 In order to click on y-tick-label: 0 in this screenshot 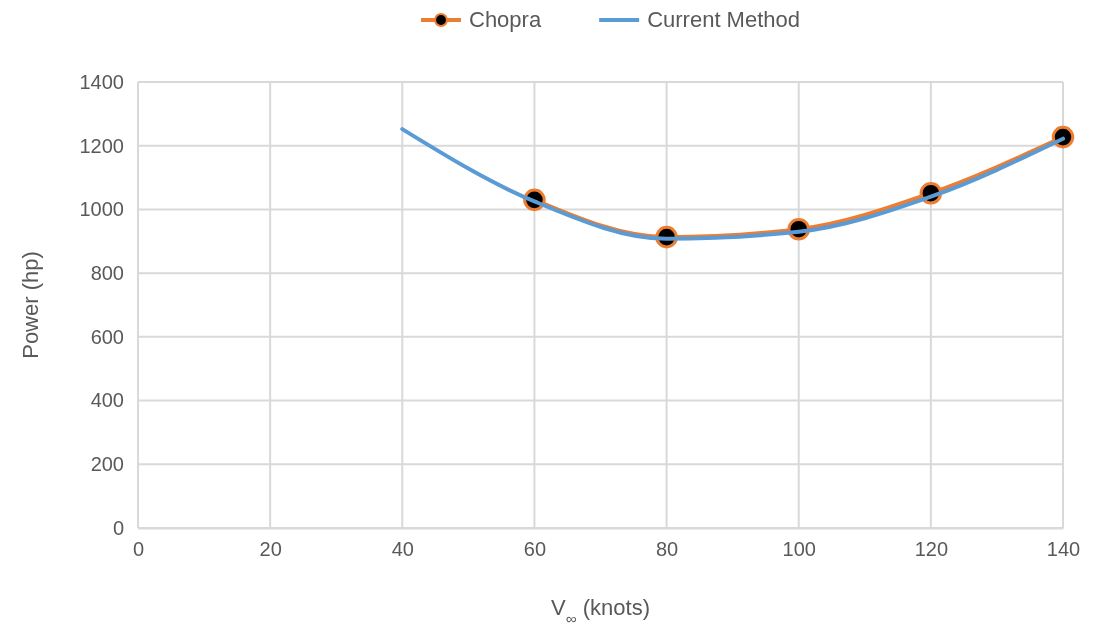, I will do `click(118, 527)`.